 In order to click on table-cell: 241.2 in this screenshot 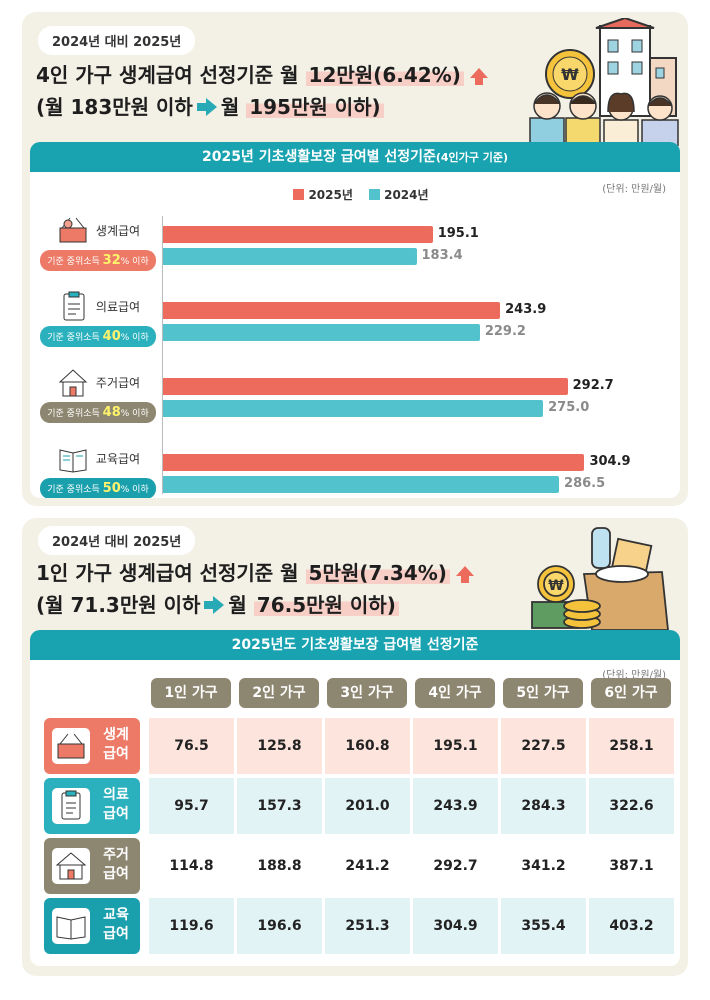, I will do `click(367, 866)`.